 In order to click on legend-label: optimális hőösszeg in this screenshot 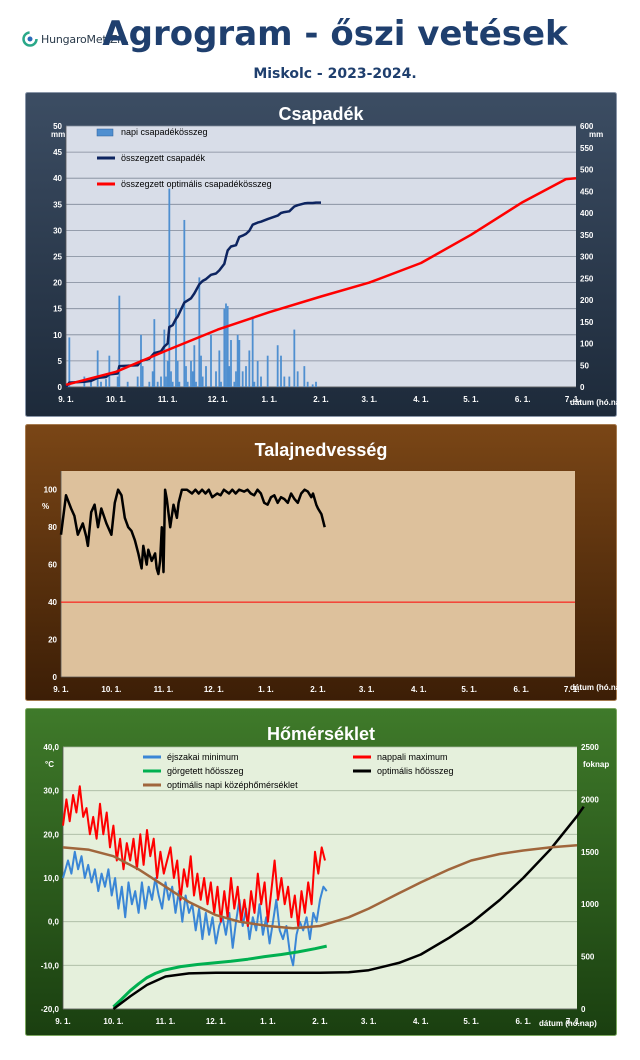, I will do `click(415, 771)`.